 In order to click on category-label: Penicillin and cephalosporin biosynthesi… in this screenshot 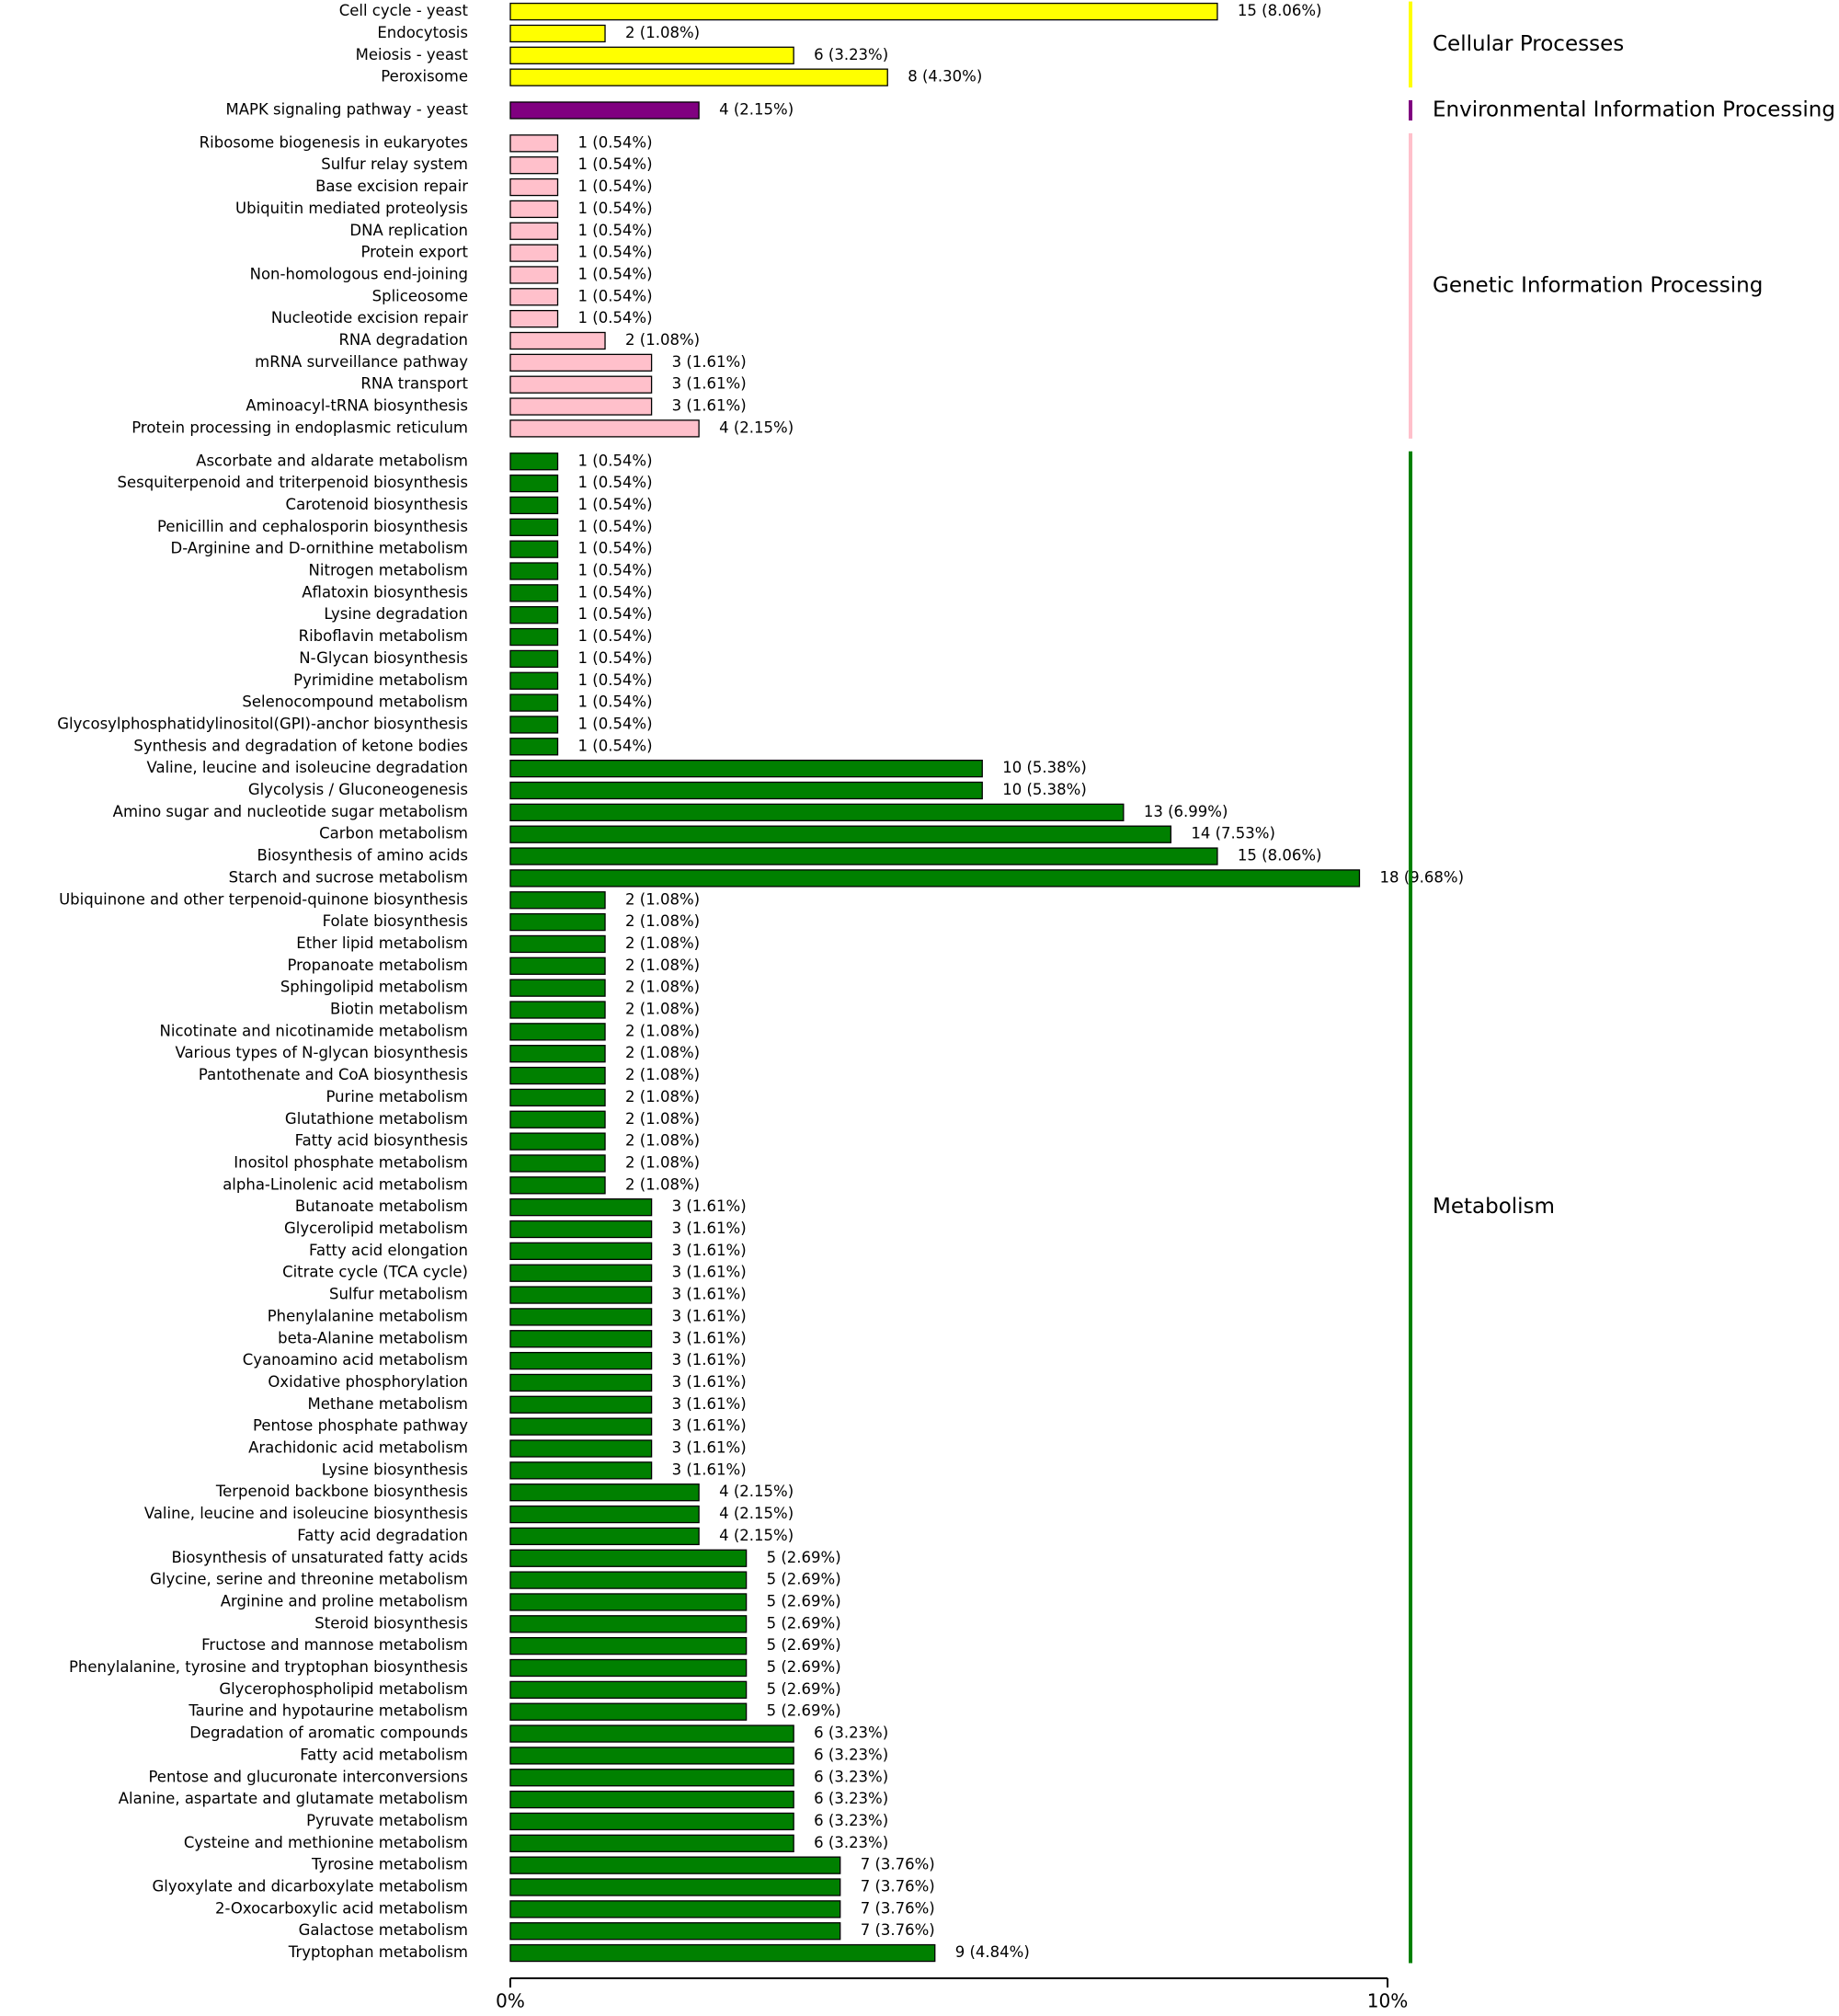, I will do `click(312, 526)`.